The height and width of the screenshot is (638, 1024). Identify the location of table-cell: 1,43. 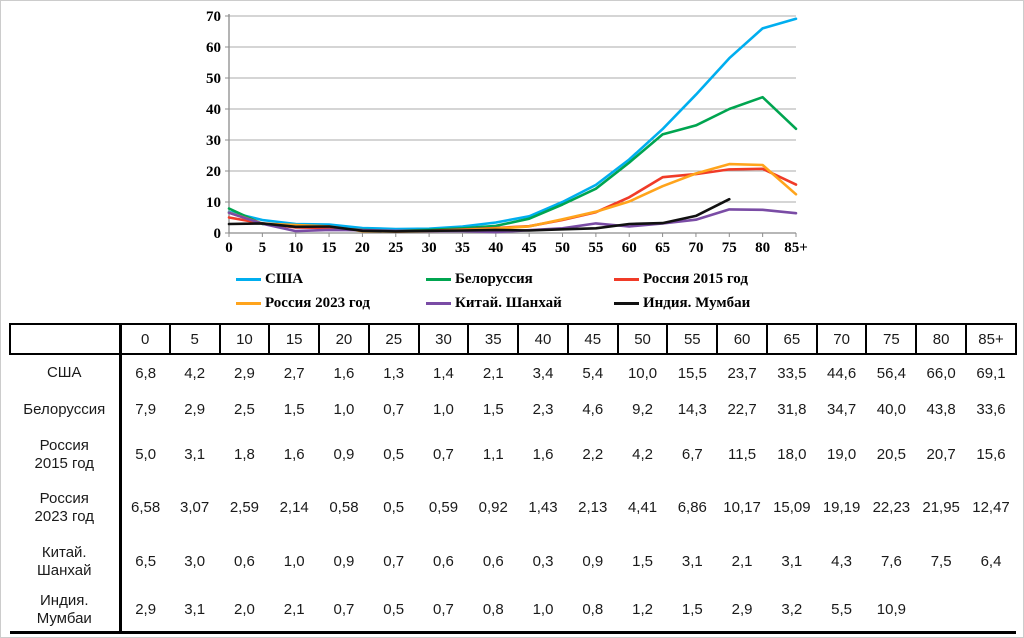
(543, 507).